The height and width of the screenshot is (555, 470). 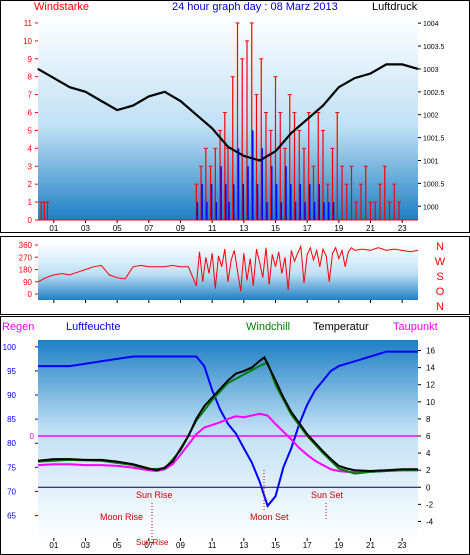 What do you see at coordinates (228, 271) in the screenshot?
I see `panel2-plot-area` at bounding box center [228, 271].